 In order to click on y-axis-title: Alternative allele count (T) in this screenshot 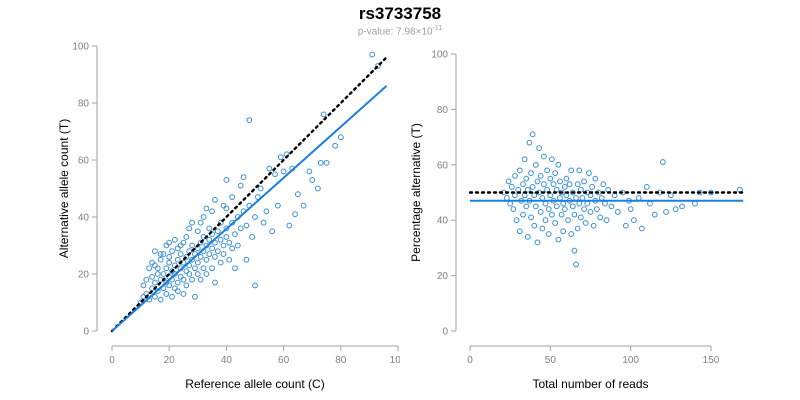, I will do `click(64, 188)`.